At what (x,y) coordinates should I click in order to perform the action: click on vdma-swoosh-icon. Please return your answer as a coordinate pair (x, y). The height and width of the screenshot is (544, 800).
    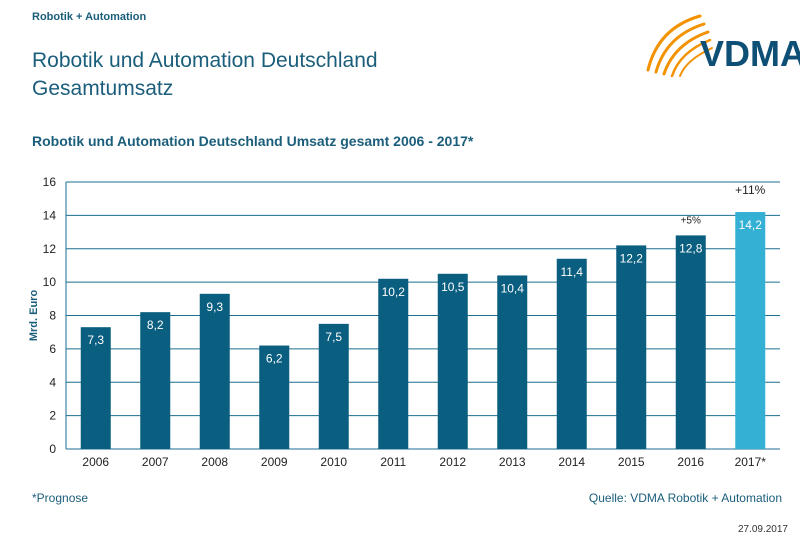
    Looking at the image, I should click on (679, 46).